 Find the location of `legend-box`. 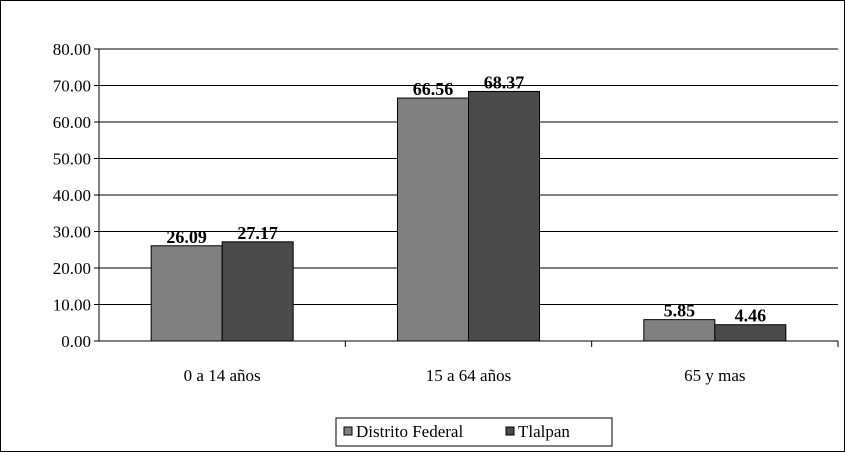

legend-box is located at coordinates (474, 432).